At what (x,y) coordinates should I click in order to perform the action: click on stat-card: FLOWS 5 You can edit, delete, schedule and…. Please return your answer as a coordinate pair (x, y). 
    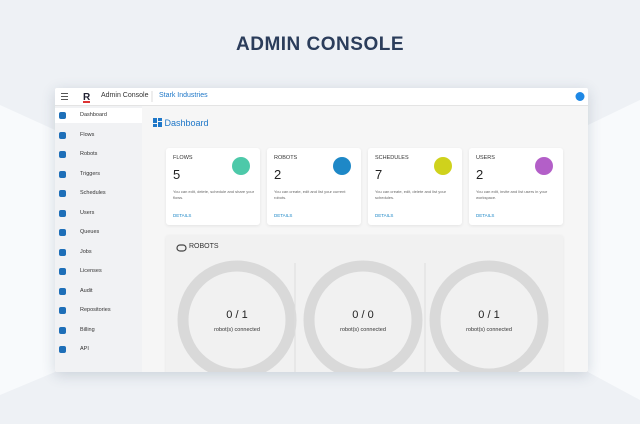
    Looking at the image, I should click on (213, 186).